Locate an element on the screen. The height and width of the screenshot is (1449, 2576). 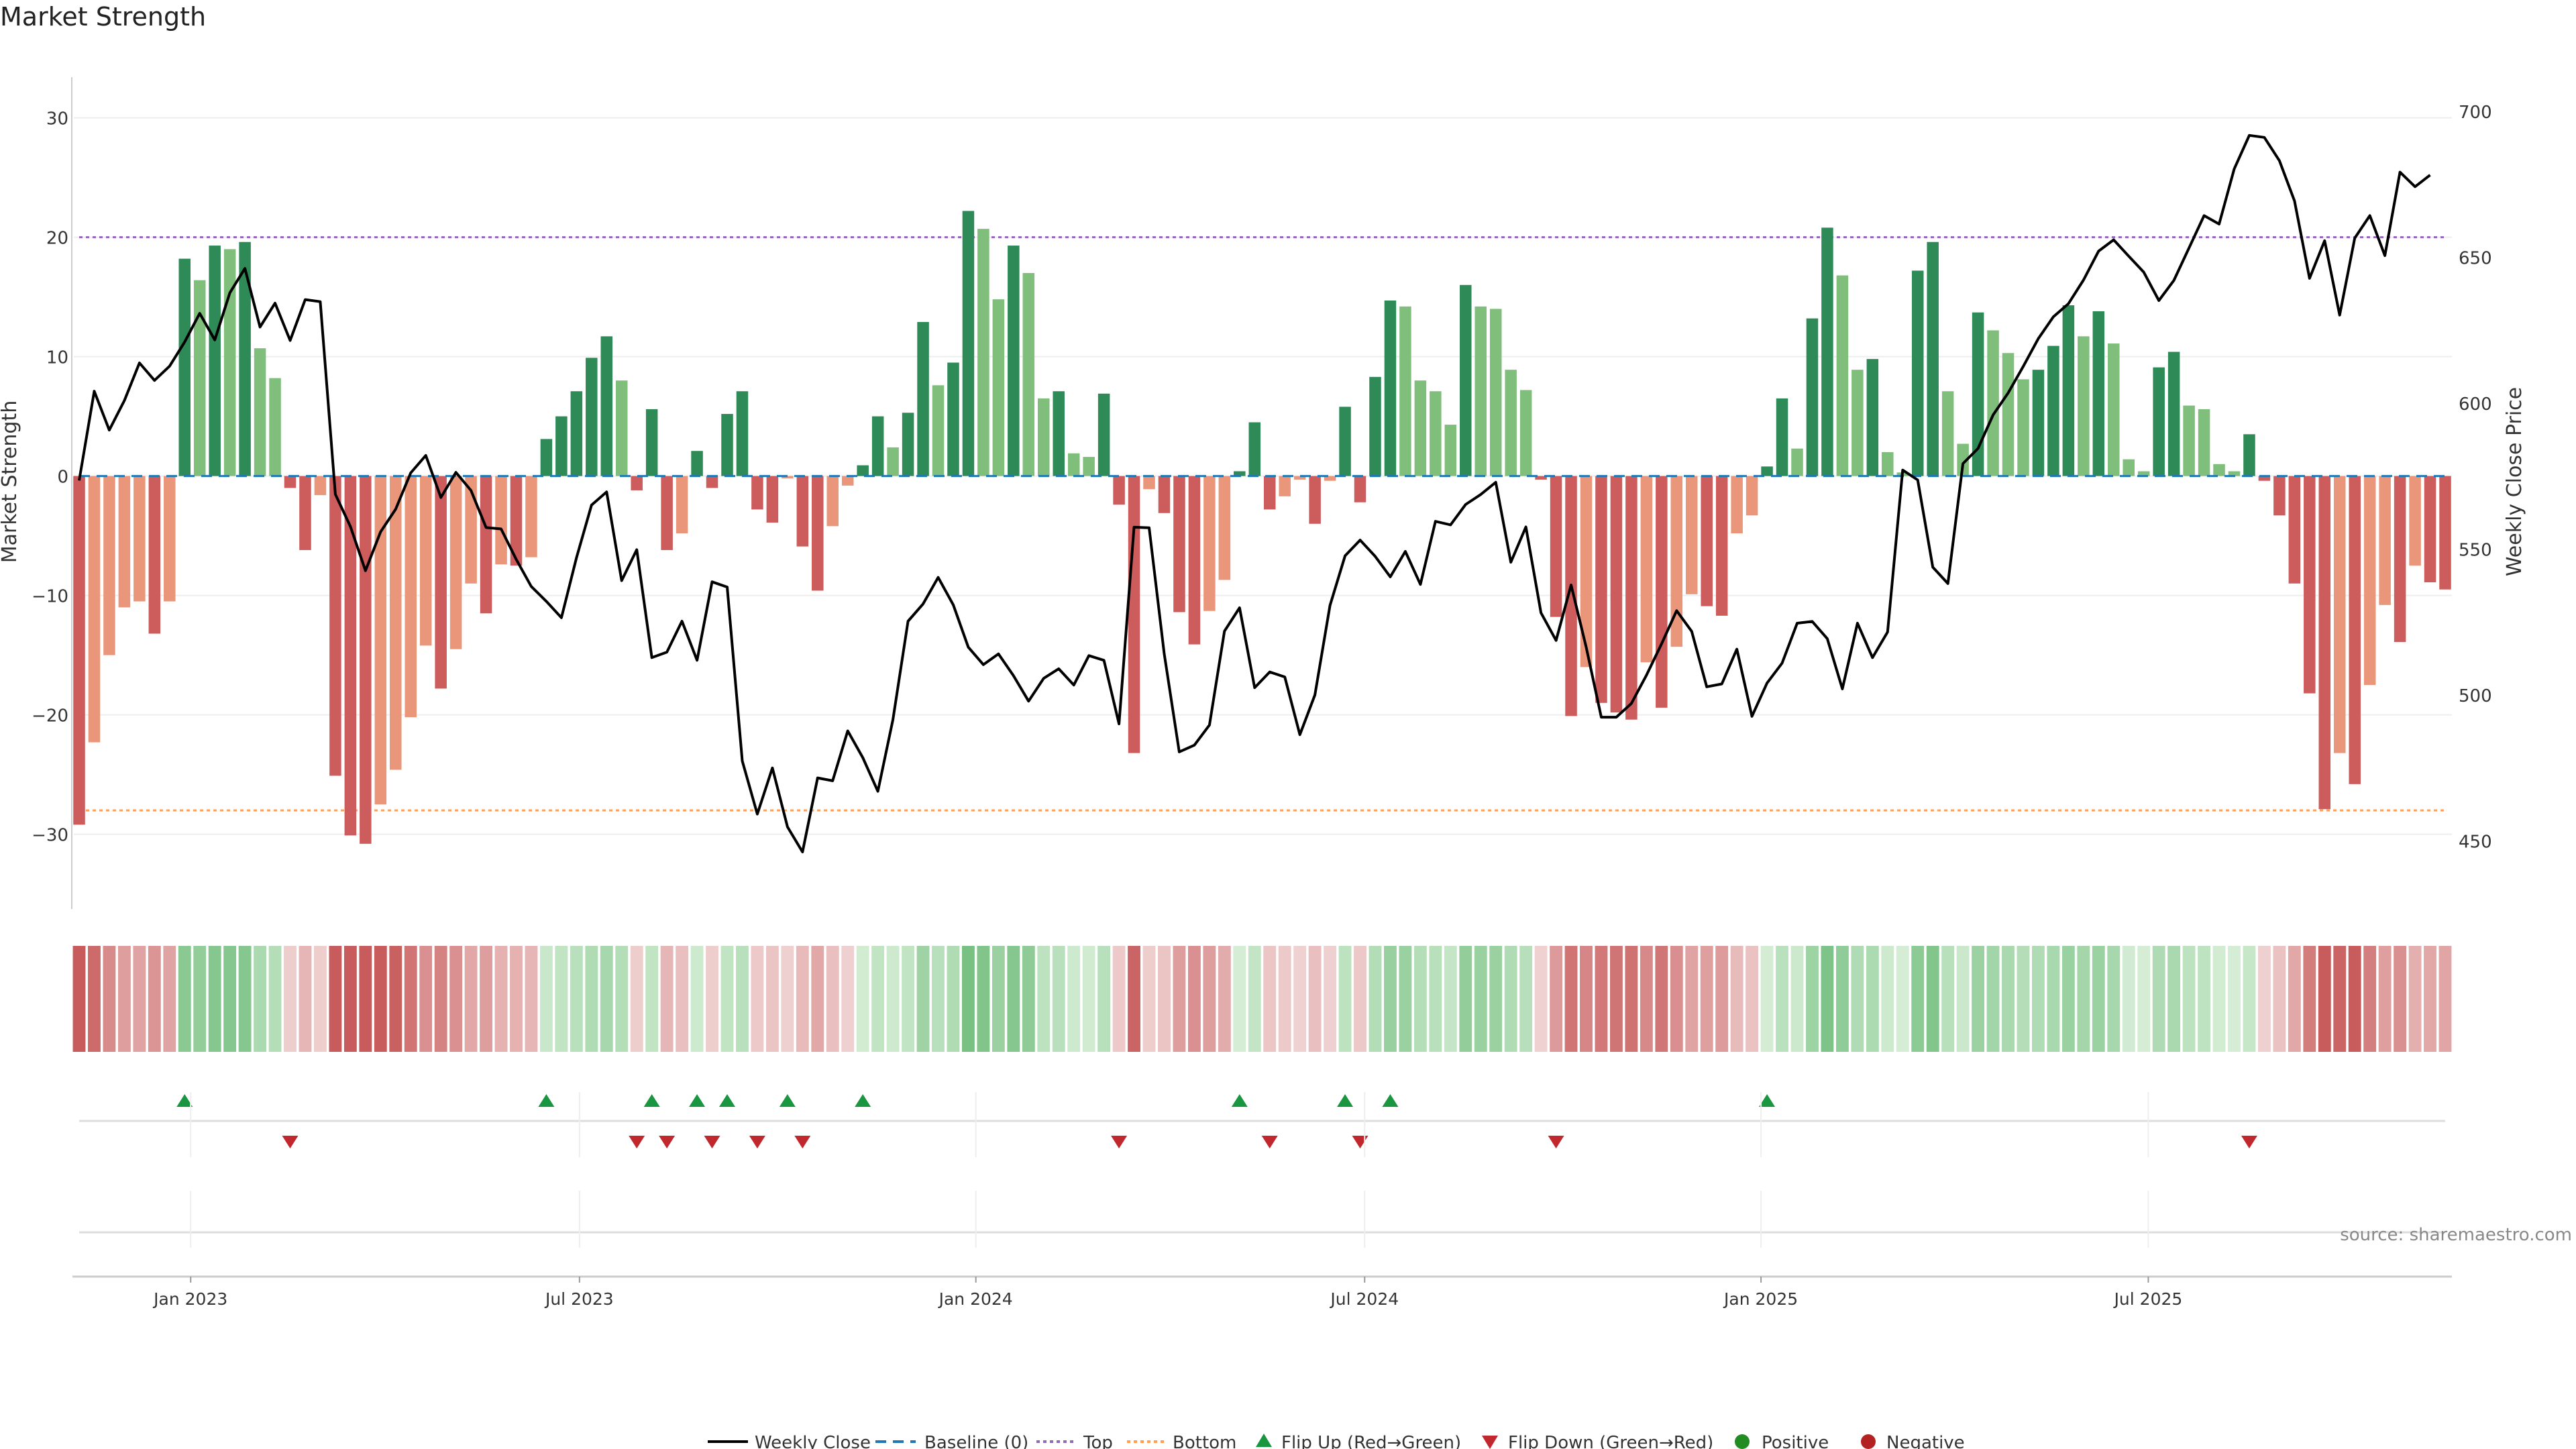
right-tick-label: 650 is located at coordinates (2475, 259).